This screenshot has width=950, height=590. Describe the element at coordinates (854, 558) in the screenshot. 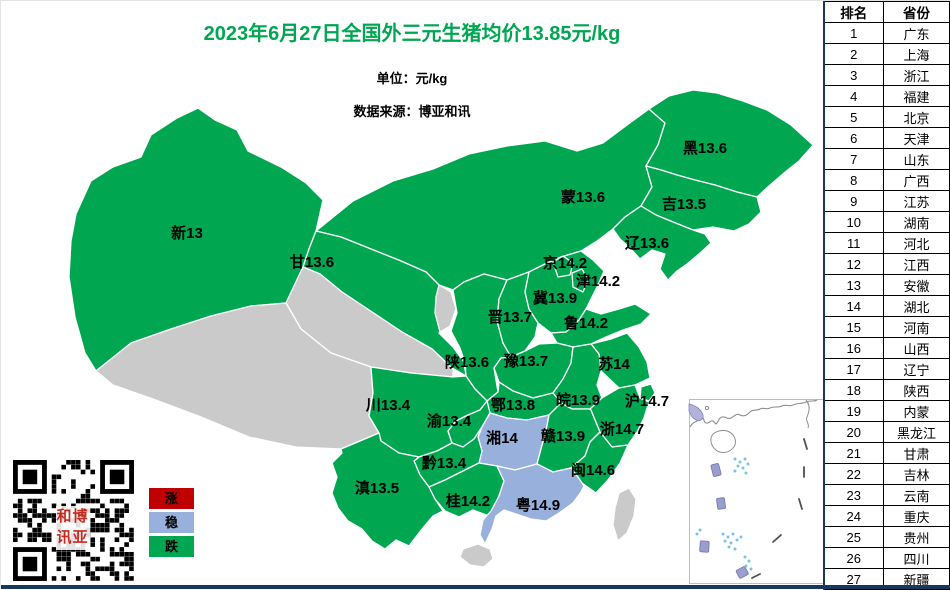

I see `rank-cell: 26` at that location.